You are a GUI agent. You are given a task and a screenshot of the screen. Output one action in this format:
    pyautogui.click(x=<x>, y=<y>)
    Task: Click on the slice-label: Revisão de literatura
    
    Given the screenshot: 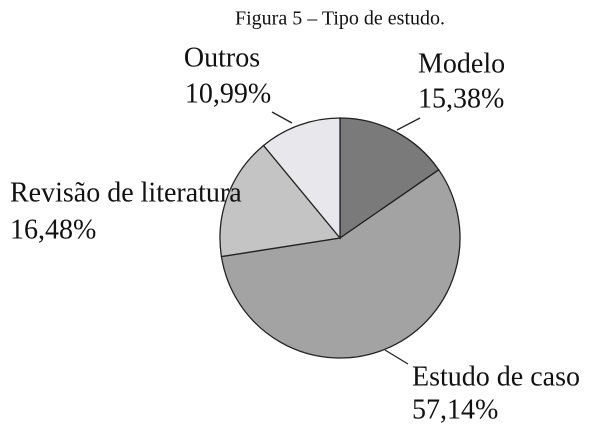 What is the action you would take?
    pyautogui.click(x=126, y=192)
    